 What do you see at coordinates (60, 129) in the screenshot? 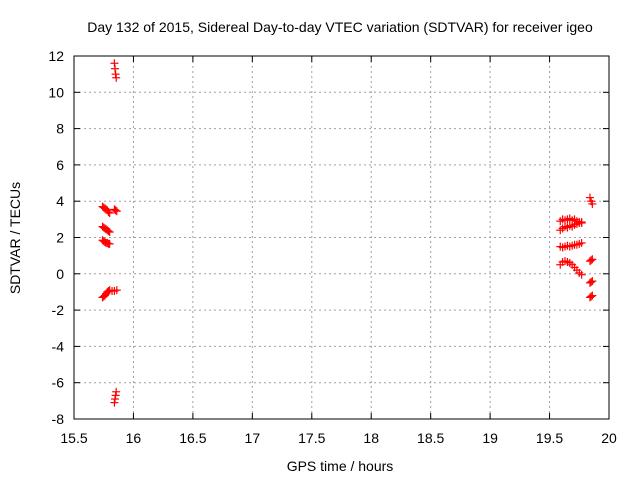
I see `y-tick-label: 8` at bounding box center [60, 129].